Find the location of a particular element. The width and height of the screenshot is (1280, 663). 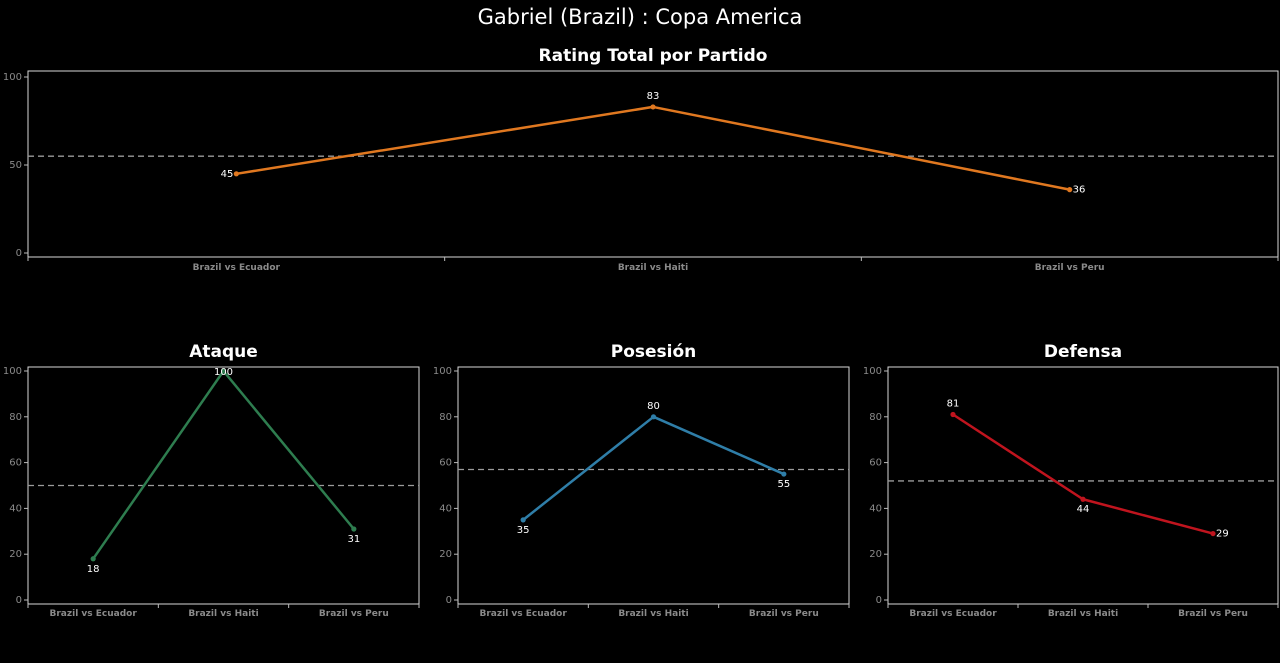

data-label: 18 is located at coordinates (93, 569).